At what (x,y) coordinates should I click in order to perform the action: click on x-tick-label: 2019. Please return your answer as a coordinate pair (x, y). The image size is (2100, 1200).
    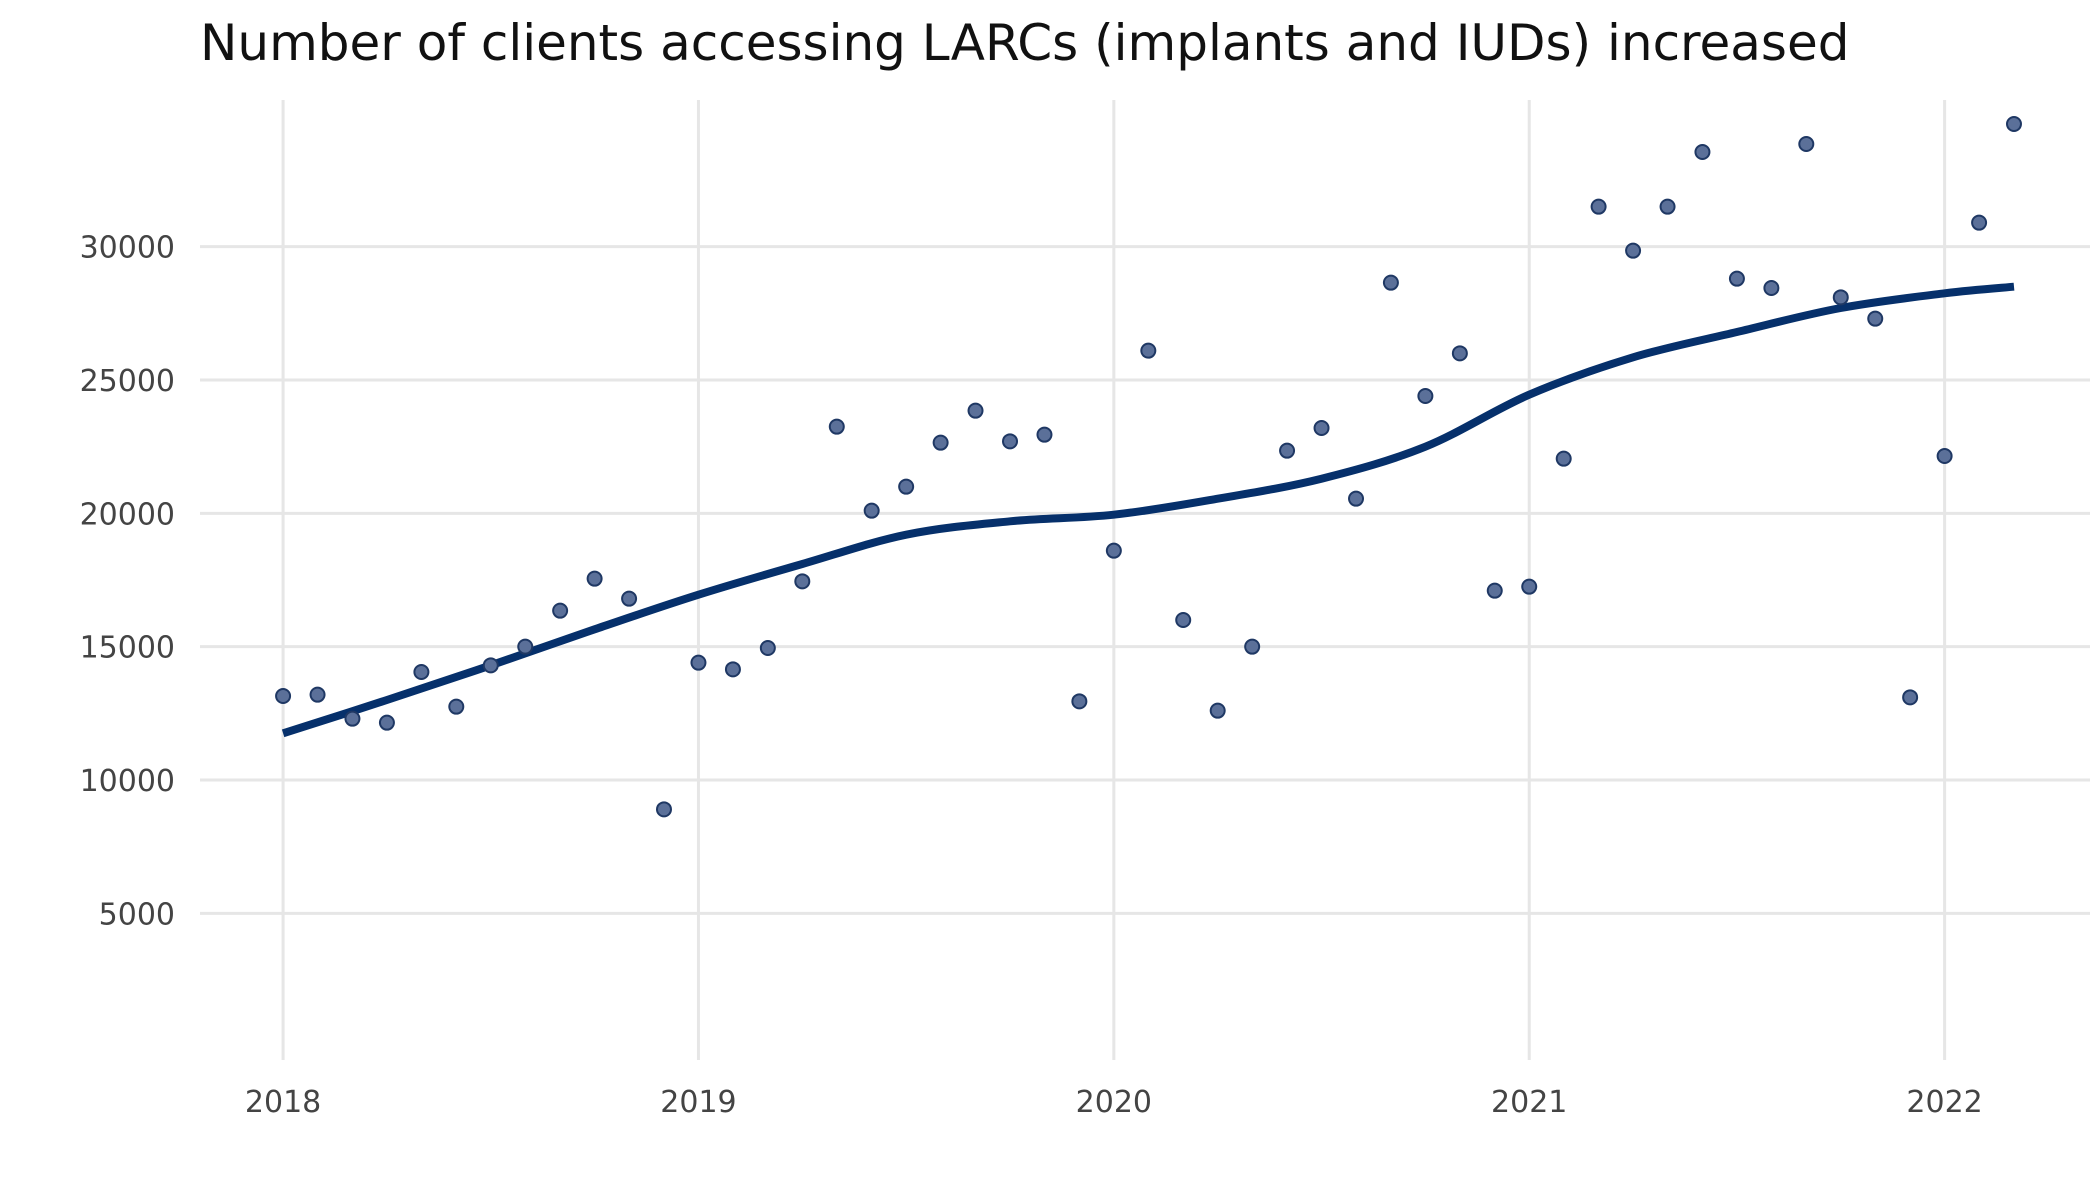
    Looking at the image, I should click on (698, 1102).